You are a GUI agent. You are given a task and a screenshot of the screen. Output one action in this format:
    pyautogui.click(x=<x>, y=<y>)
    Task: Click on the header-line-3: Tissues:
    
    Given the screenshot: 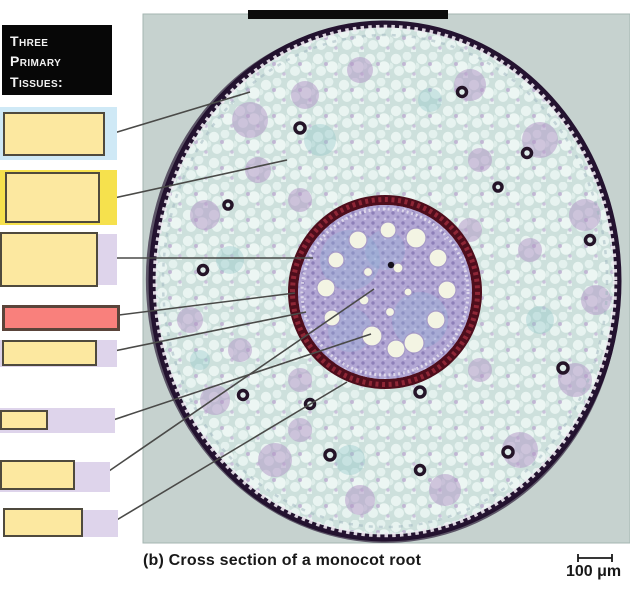 What is the action you would take?
    pyautogui.click(x=37, y=81)
    